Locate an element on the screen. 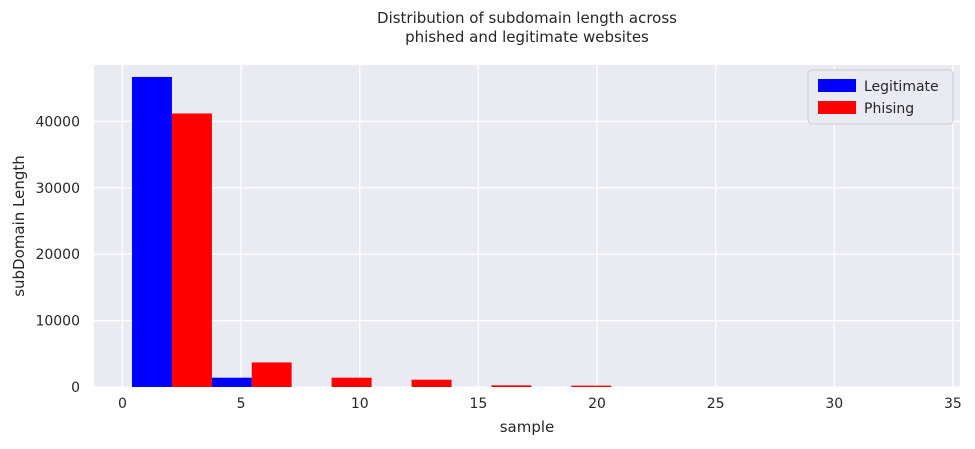 This screenshot has height=449, width=975. y-tick-label: 30000 is located at coordinates (57, 189).